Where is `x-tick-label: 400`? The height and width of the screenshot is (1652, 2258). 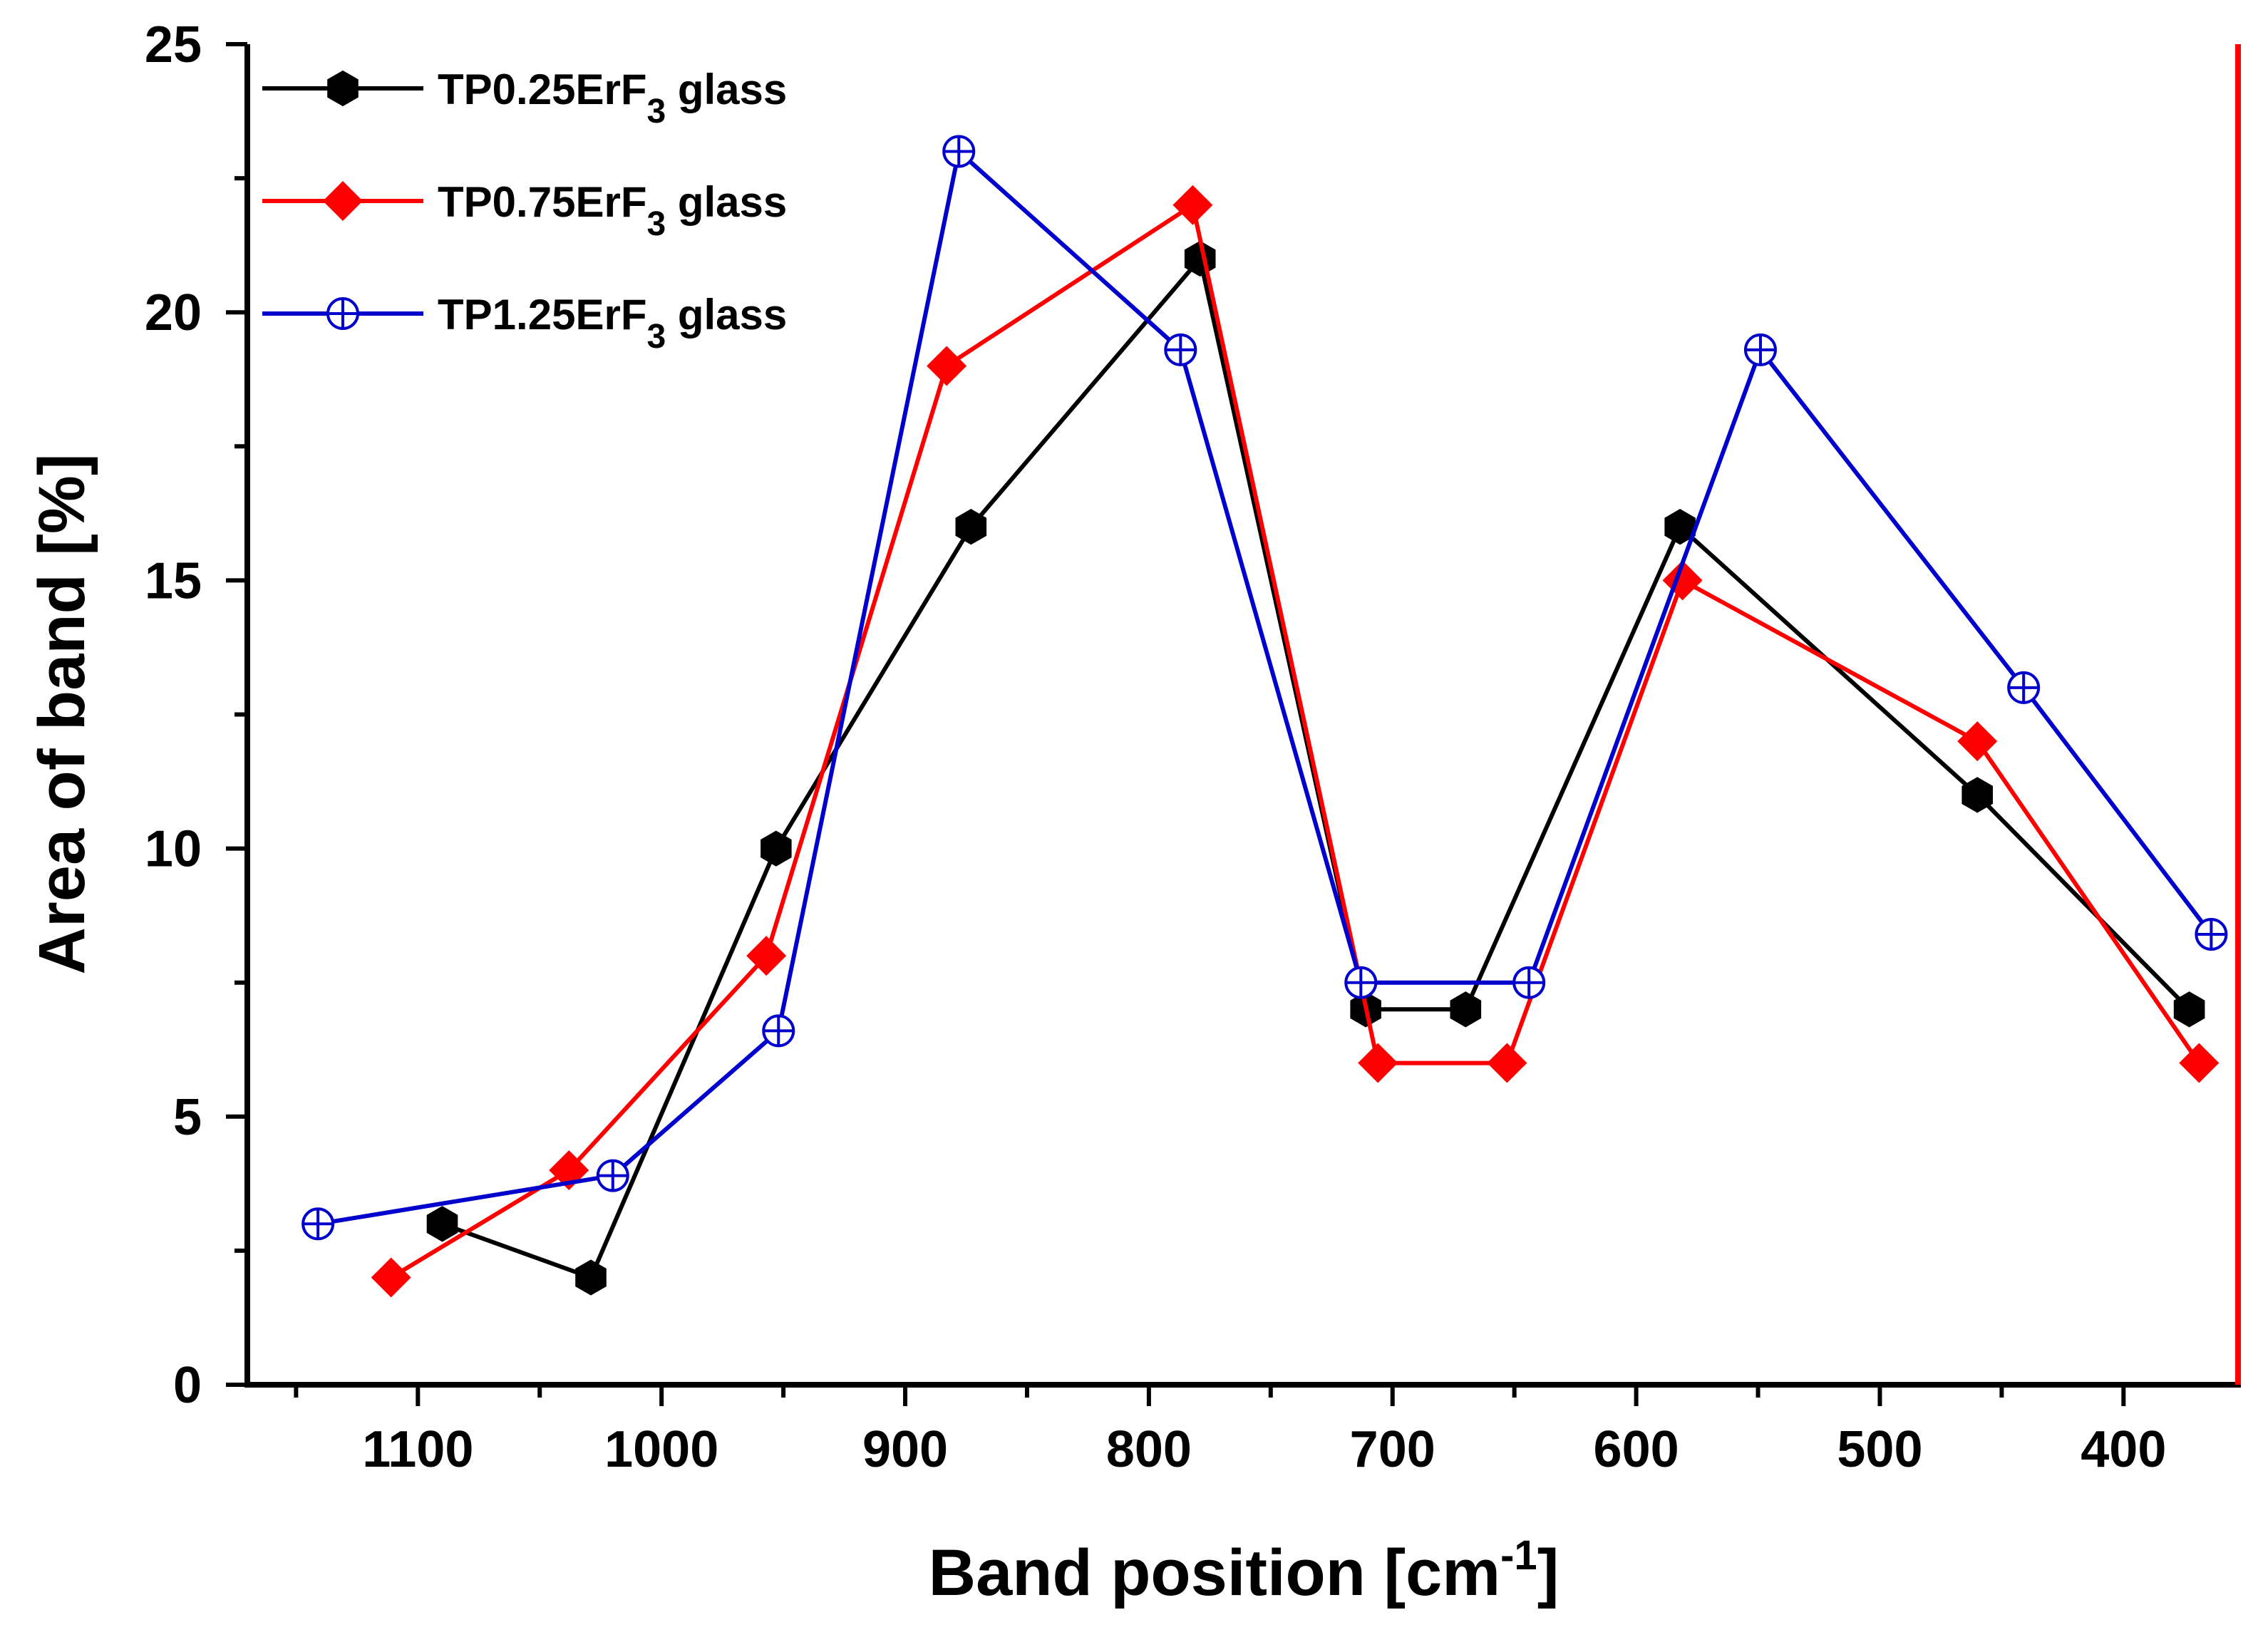
x-tick-label: 400 is located at coordinates (2123, 1449).